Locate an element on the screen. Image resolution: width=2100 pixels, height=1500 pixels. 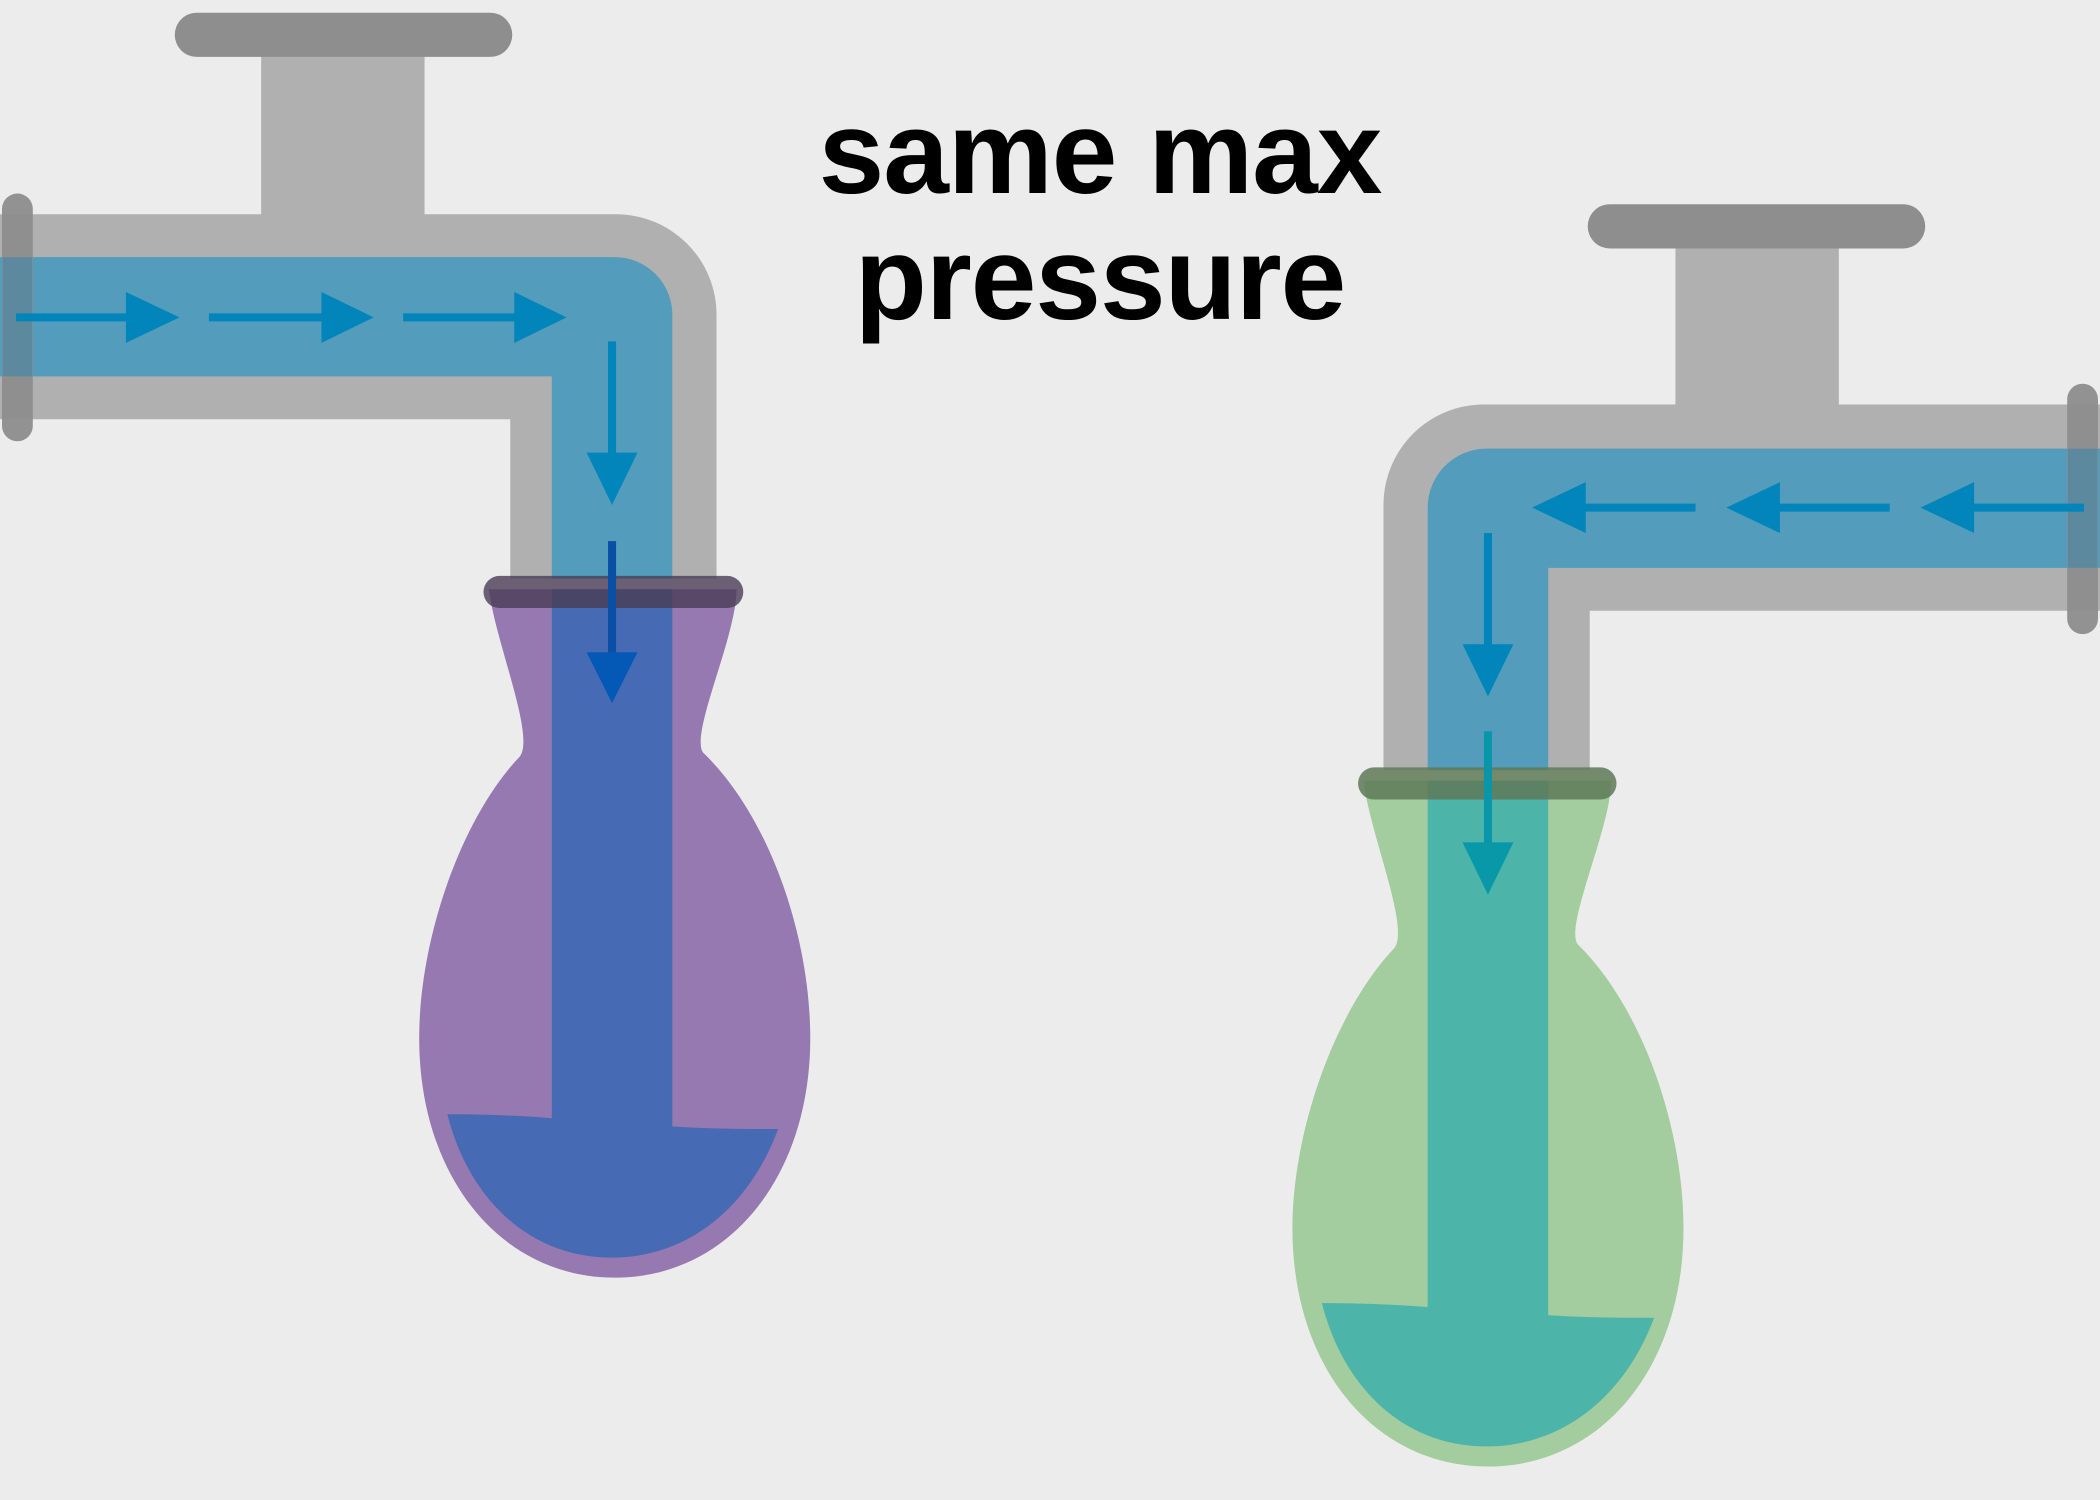
right-pipe-water is located at coordinates (1763, 609).